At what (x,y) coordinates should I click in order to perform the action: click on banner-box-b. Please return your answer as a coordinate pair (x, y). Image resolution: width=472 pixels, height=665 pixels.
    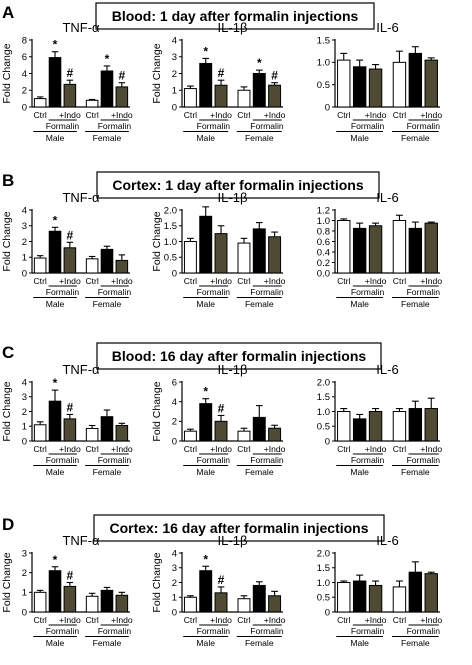
    Looking at the image, I should click on (238, 185).